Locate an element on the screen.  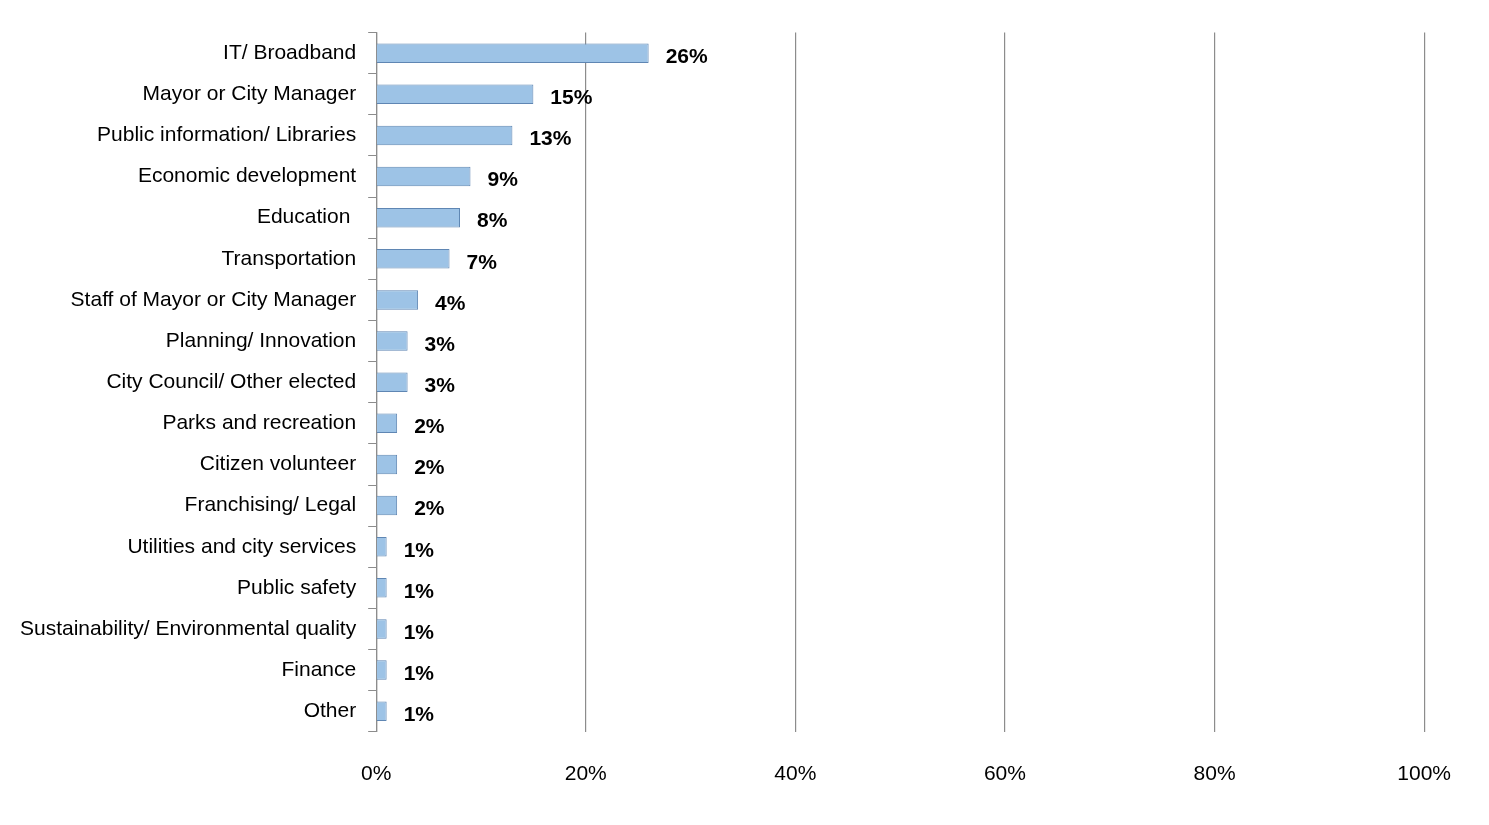
y-tick-label: Staff of Mayor or City Manager is located at coordinates (213, 298).